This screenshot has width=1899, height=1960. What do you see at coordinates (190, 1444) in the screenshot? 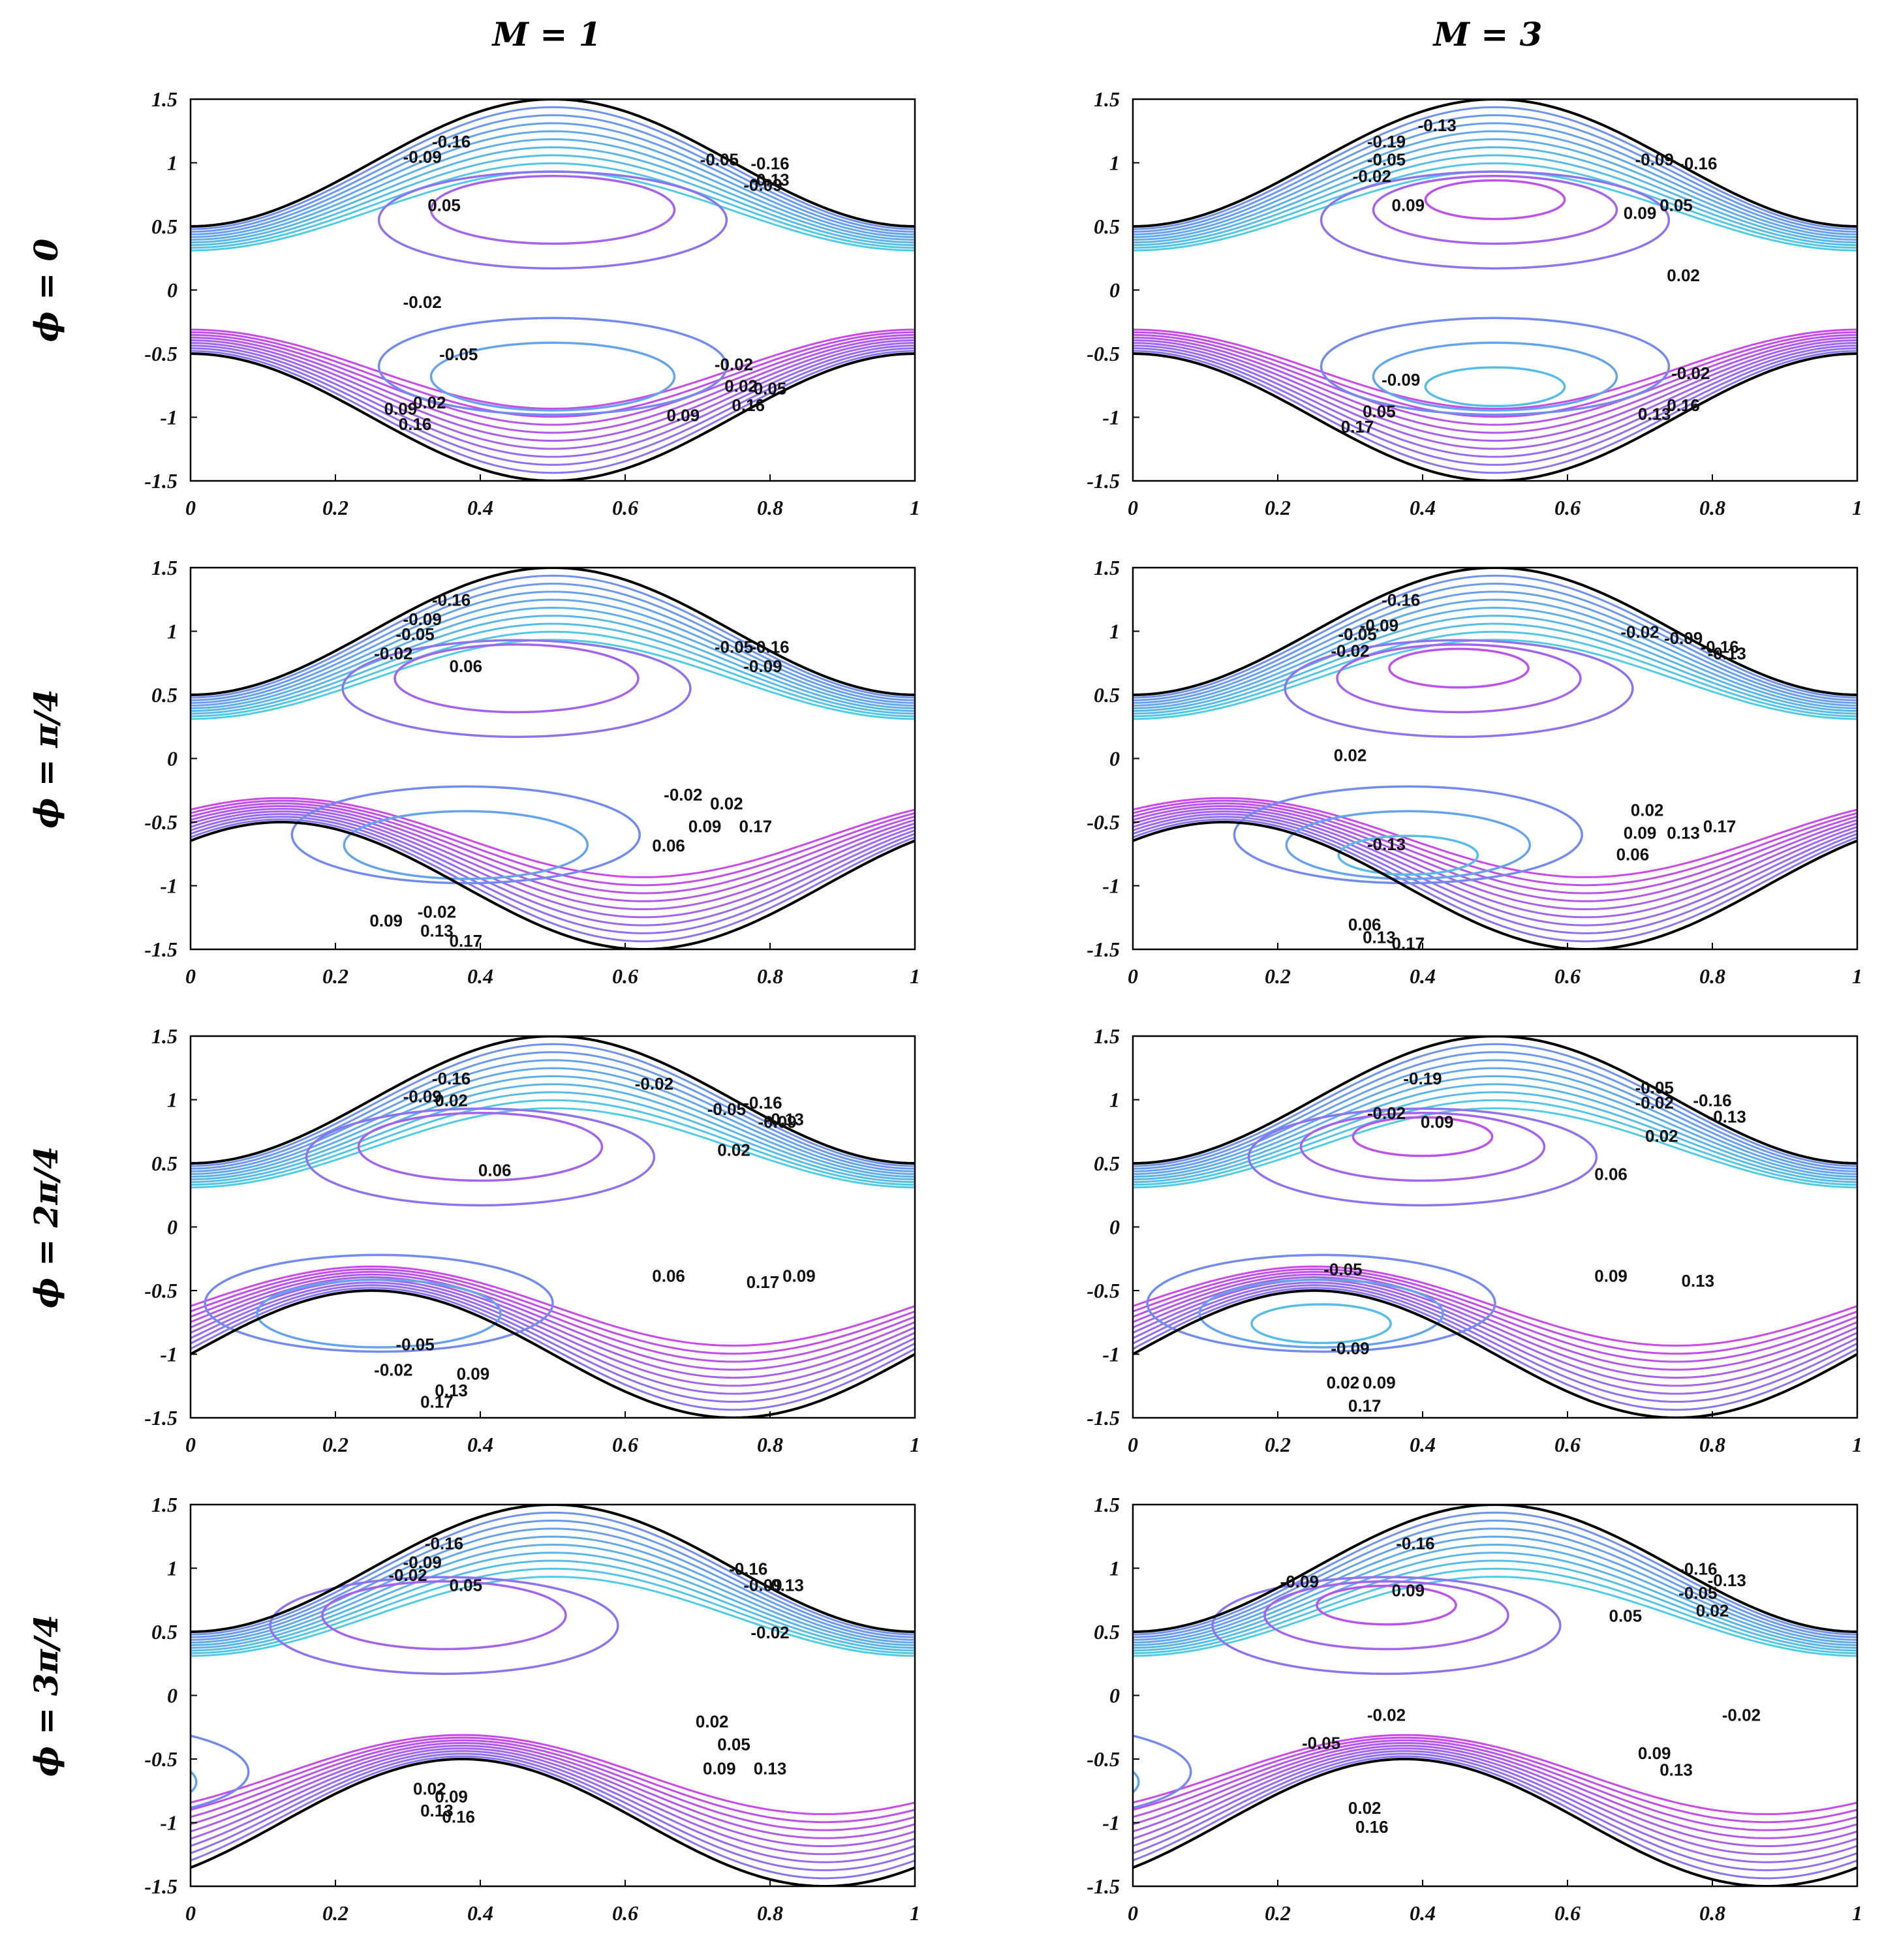
I see `x-tick-label: 0` at bounding box center [190, 1444].